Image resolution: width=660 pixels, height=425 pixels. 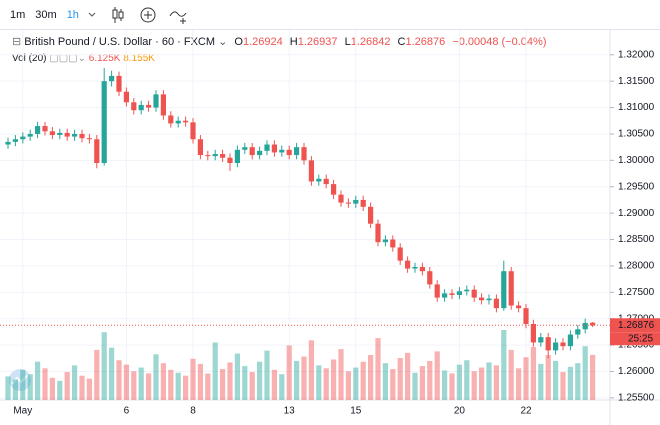 I want to click on source: FXCM, so click(x=199, y=42).